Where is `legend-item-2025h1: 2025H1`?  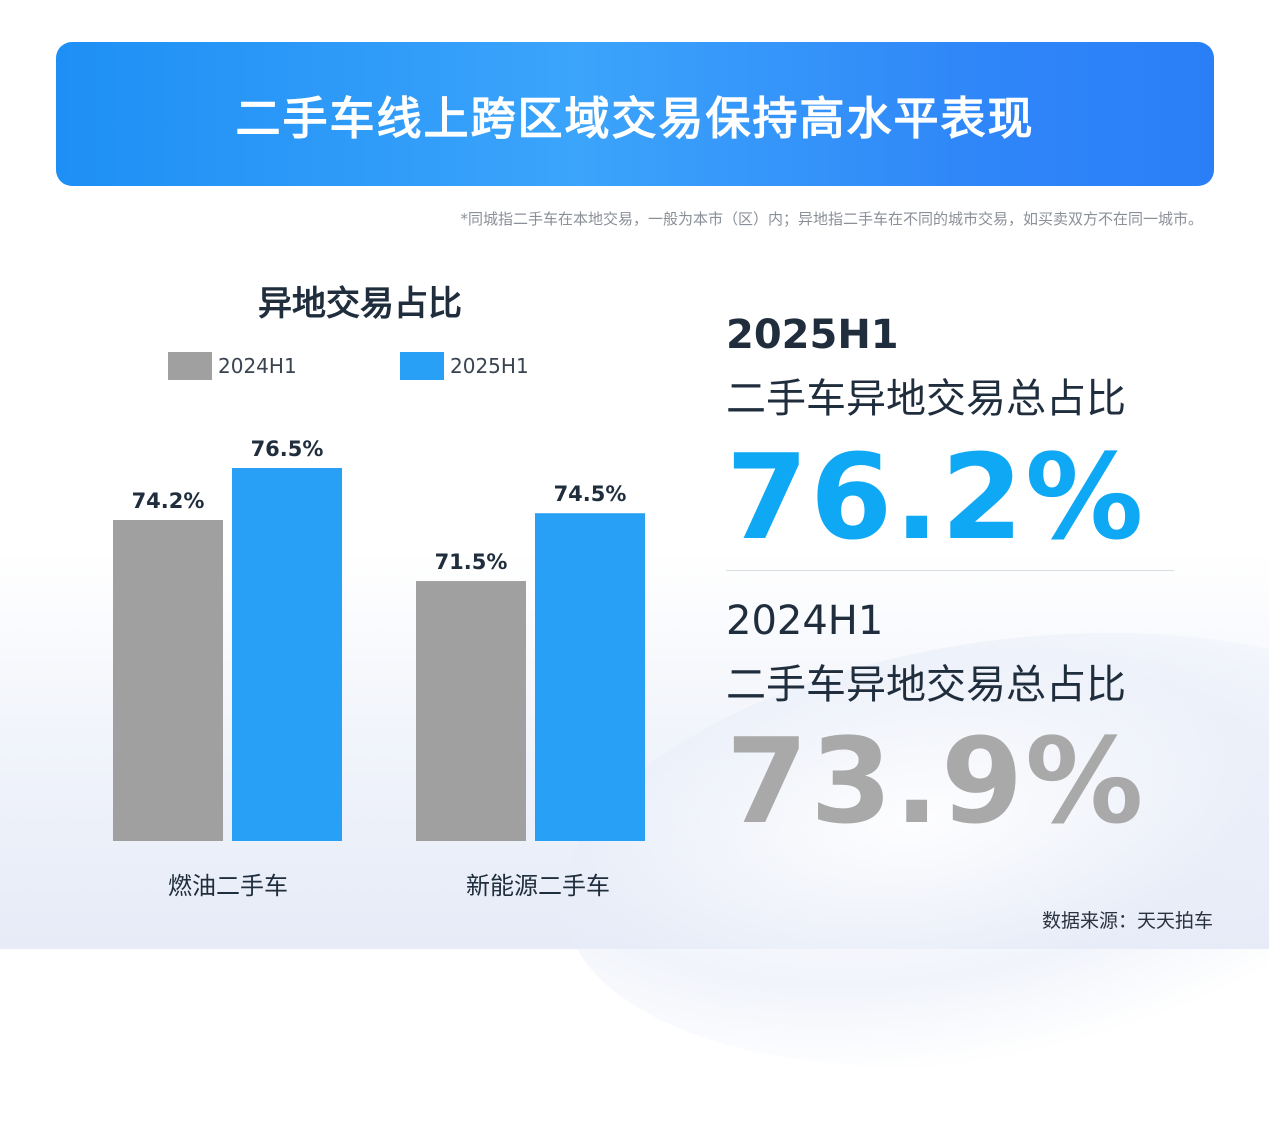
legend-item-2025h1: 2025H1 is located at coordinates (464, 366).